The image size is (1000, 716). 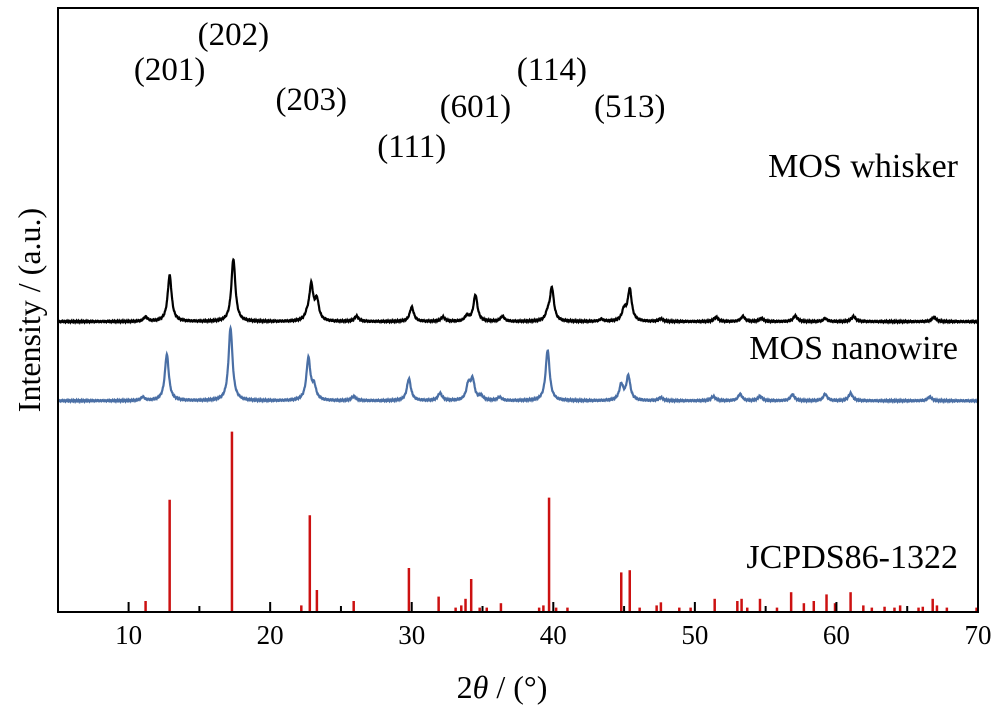 What do you see at coordinates (411, 635) in the screenshot?
I see `x-tick-label: 30` at bounding box center [411, 635].